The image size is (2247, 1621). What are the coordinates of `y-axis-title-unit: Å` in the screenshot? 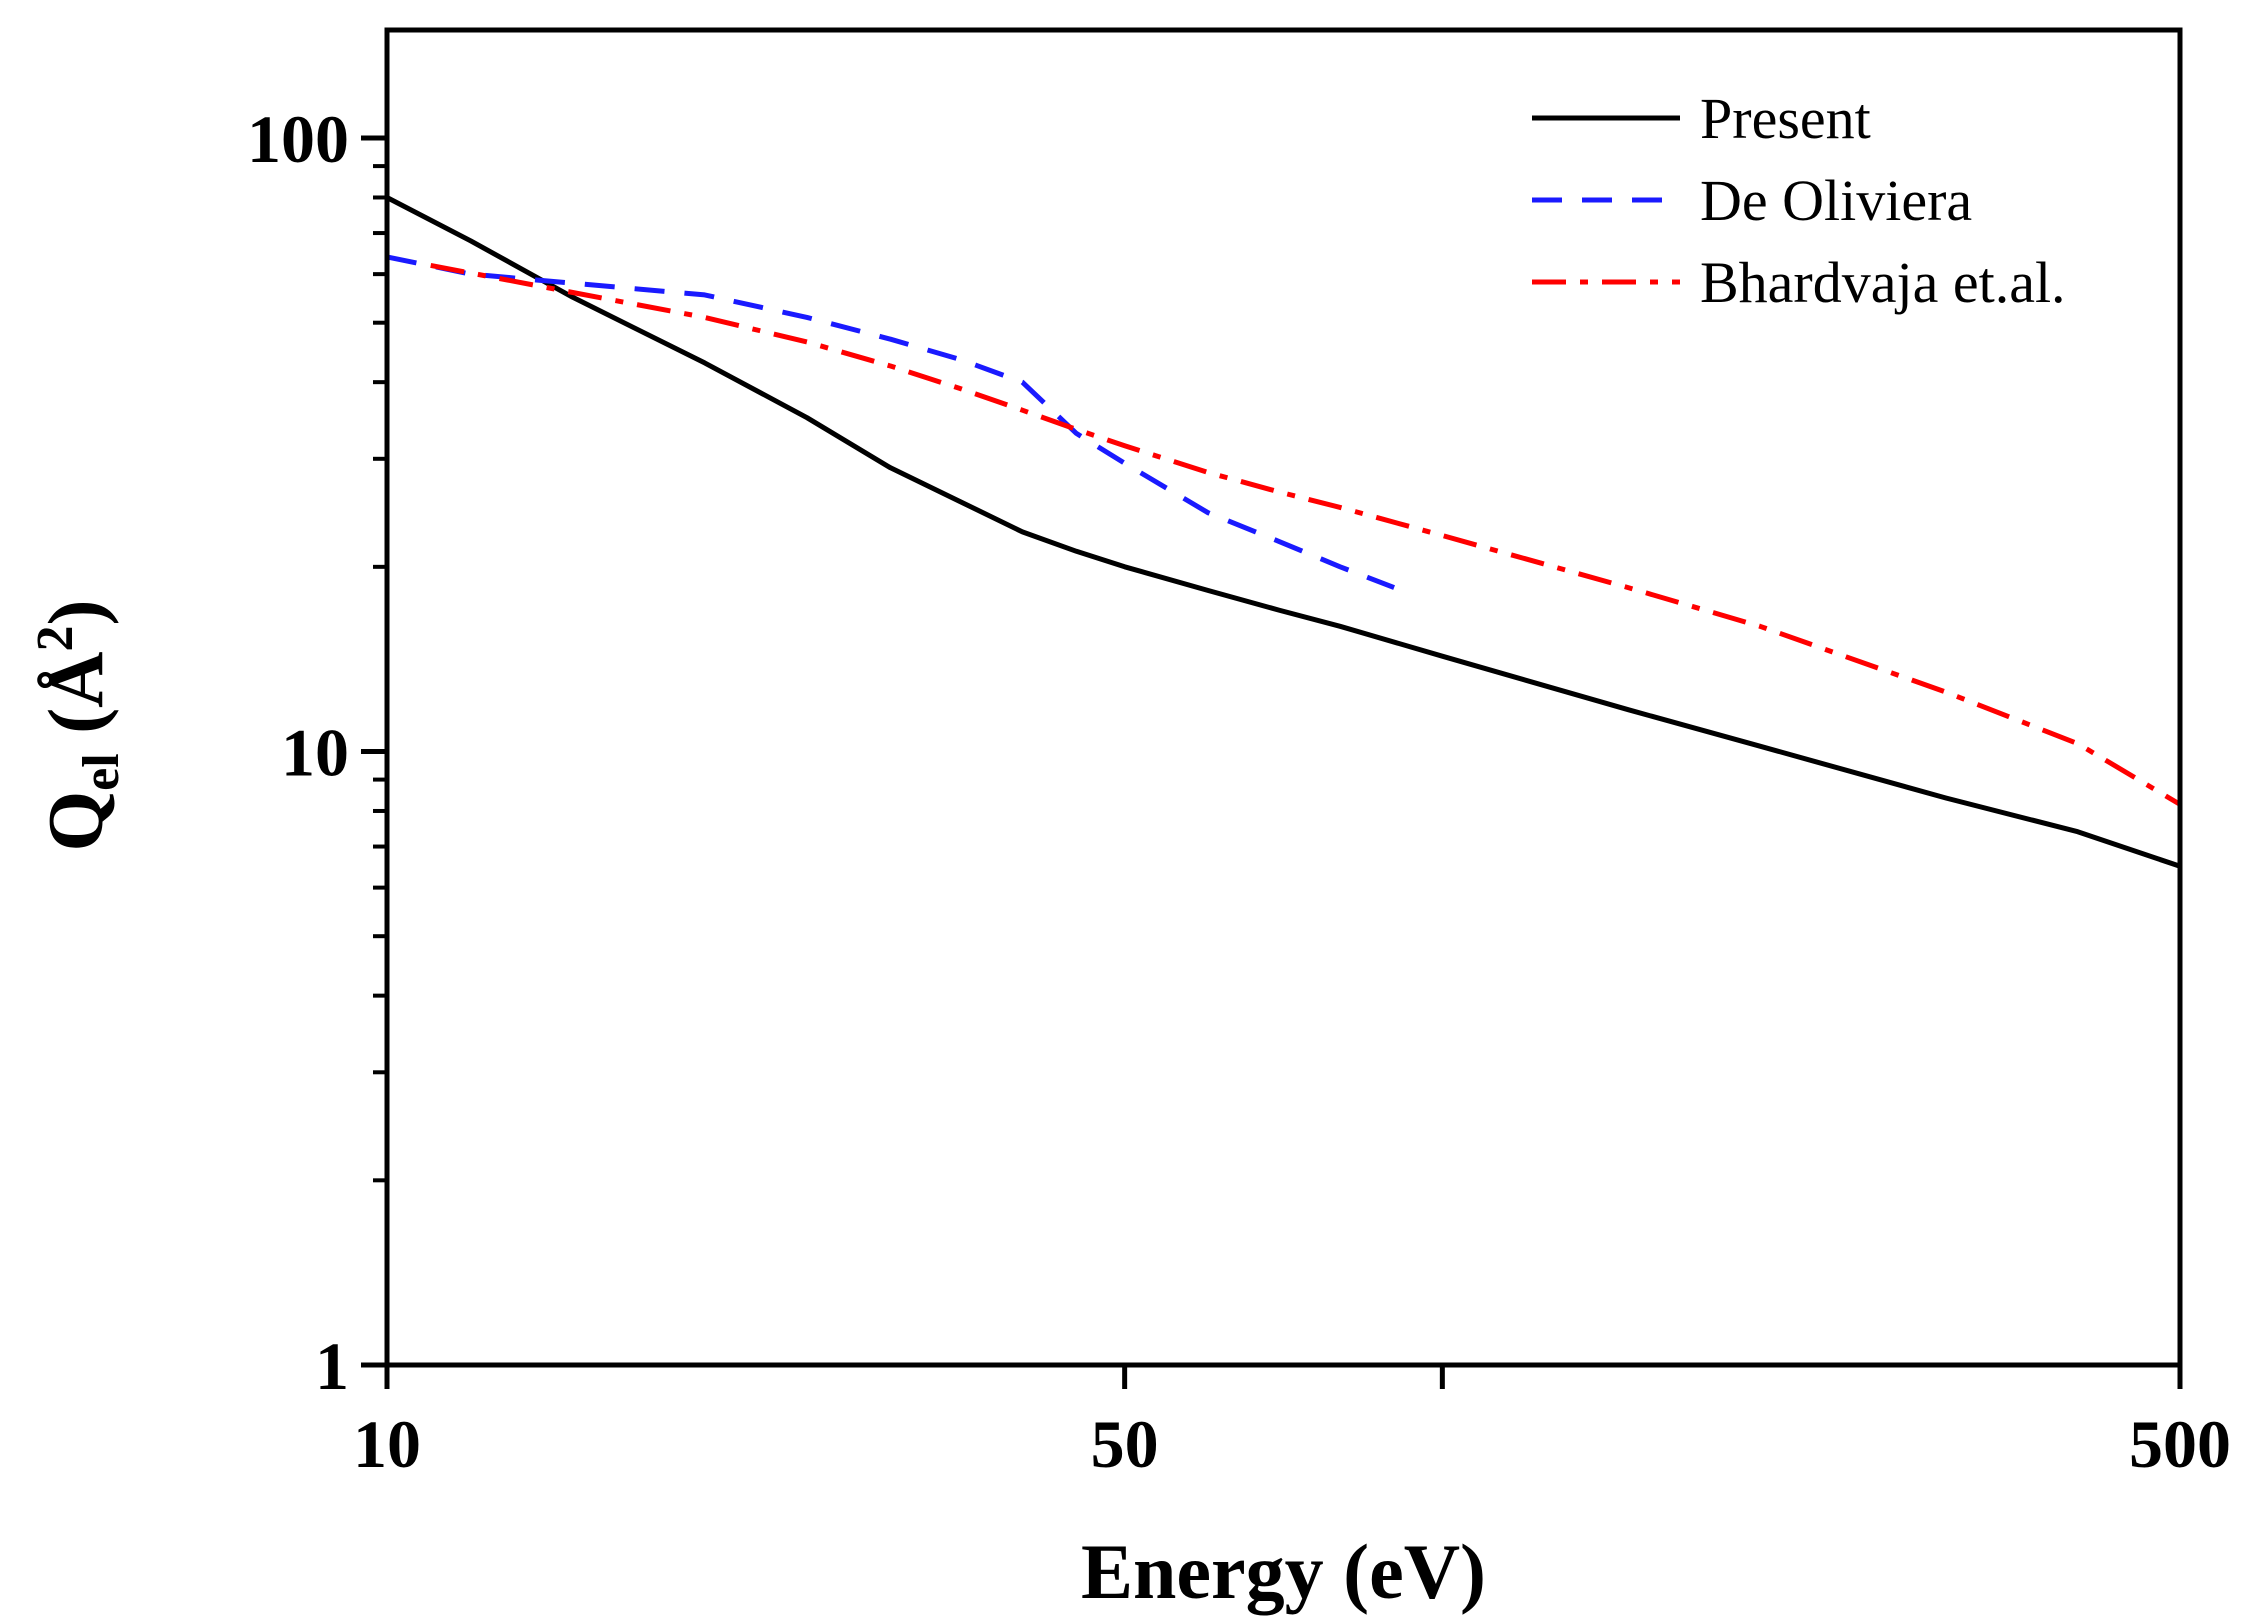 It's located at (75, 679).